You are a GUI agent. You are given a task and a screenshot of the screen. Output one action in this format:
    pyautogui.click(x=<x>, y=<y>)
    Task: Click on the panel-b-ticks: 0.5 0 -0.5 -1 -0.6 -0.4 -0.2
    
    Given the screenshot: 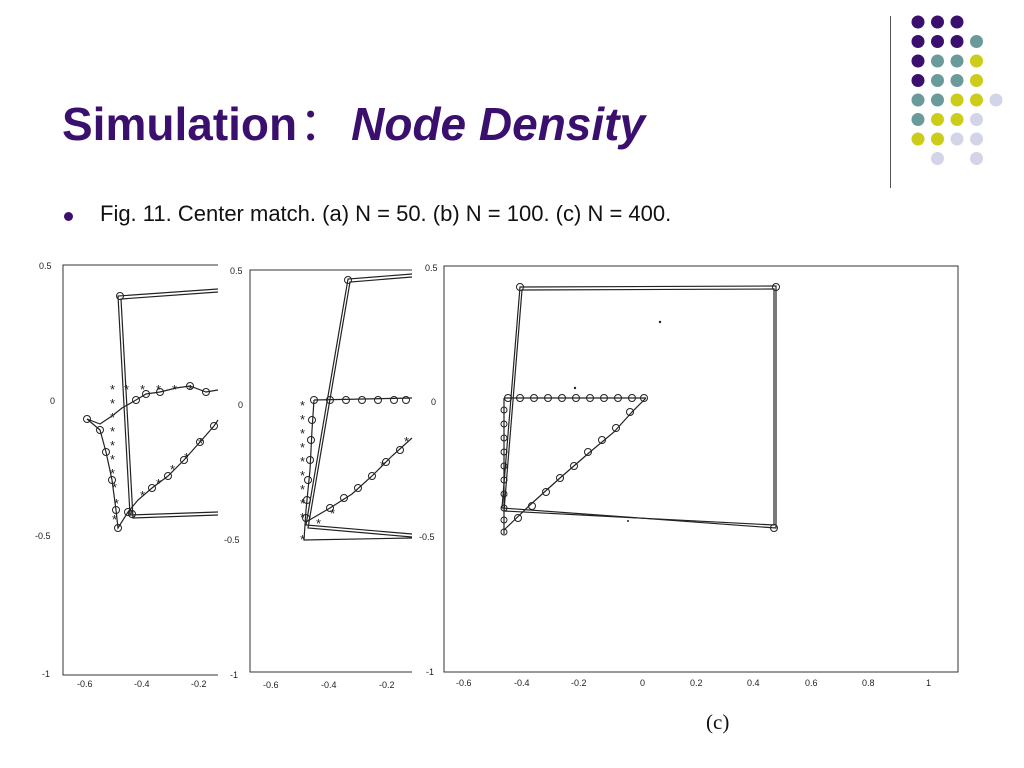 What is the action you would take?
    pyautogui.click(x=309, y=478)
    